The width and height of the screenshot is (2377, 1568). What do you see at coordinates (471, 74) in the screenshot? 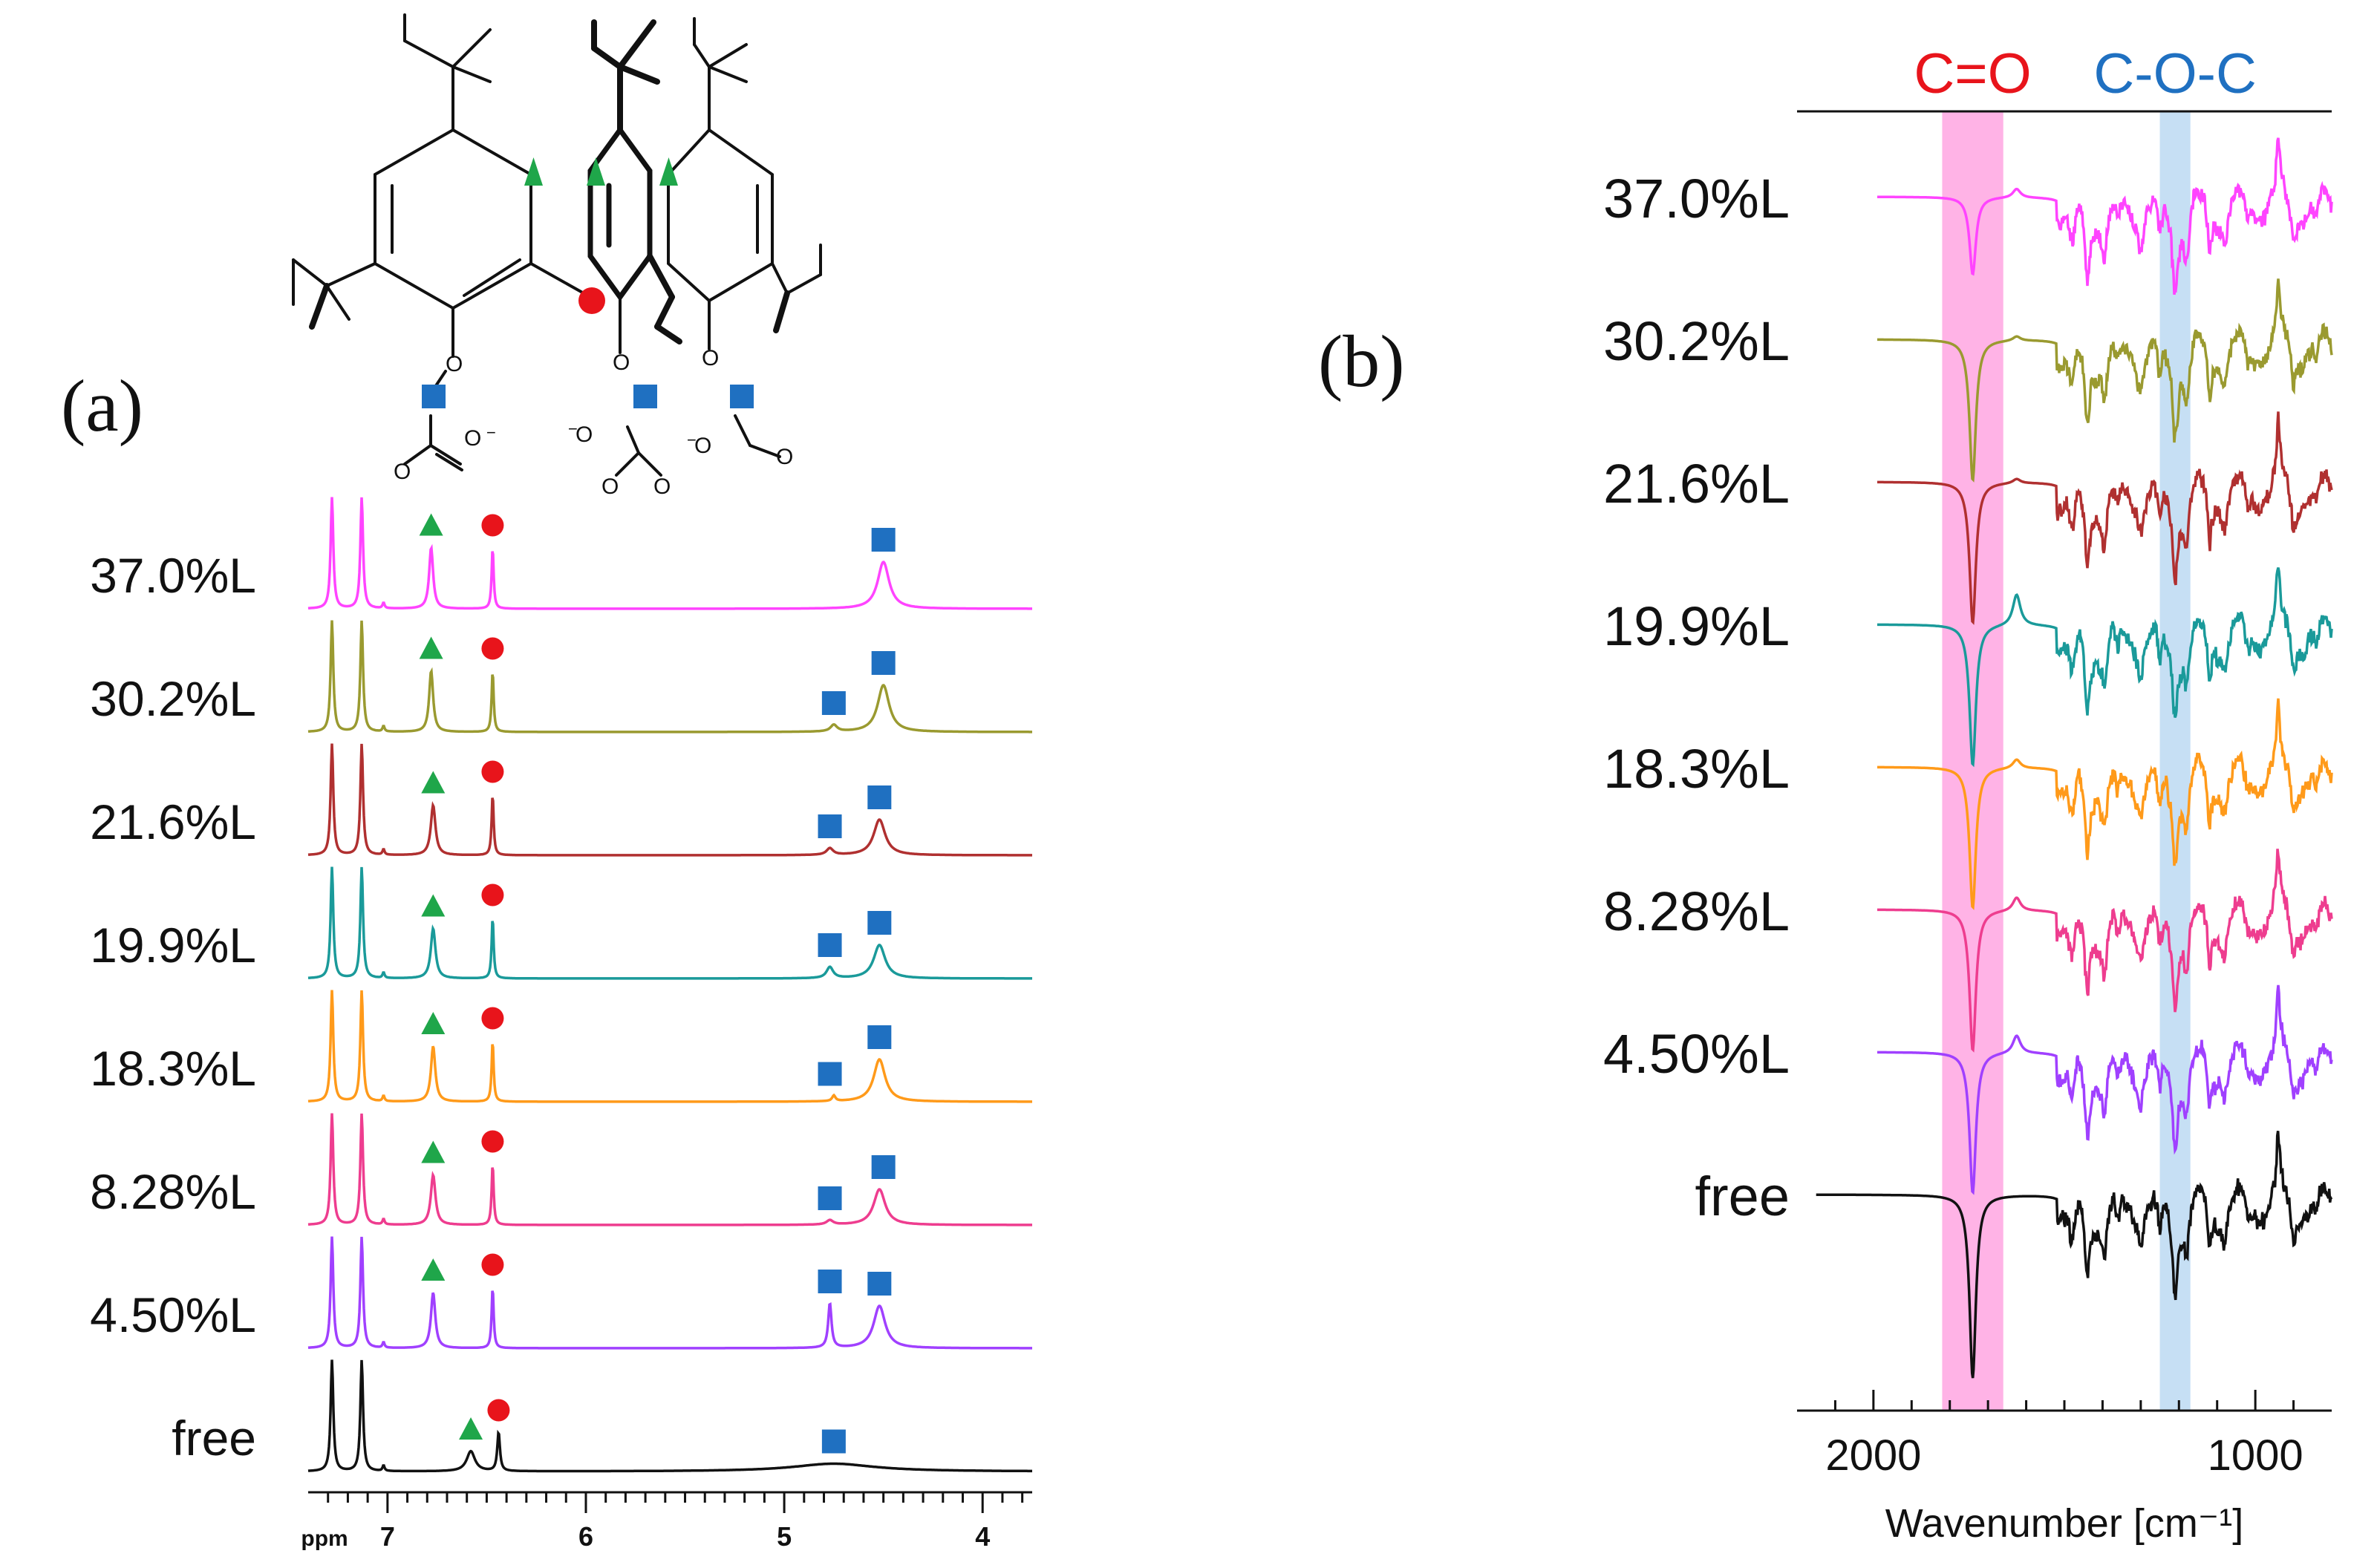
I see `left-top-alkyl` at bounding box center [471, 74].